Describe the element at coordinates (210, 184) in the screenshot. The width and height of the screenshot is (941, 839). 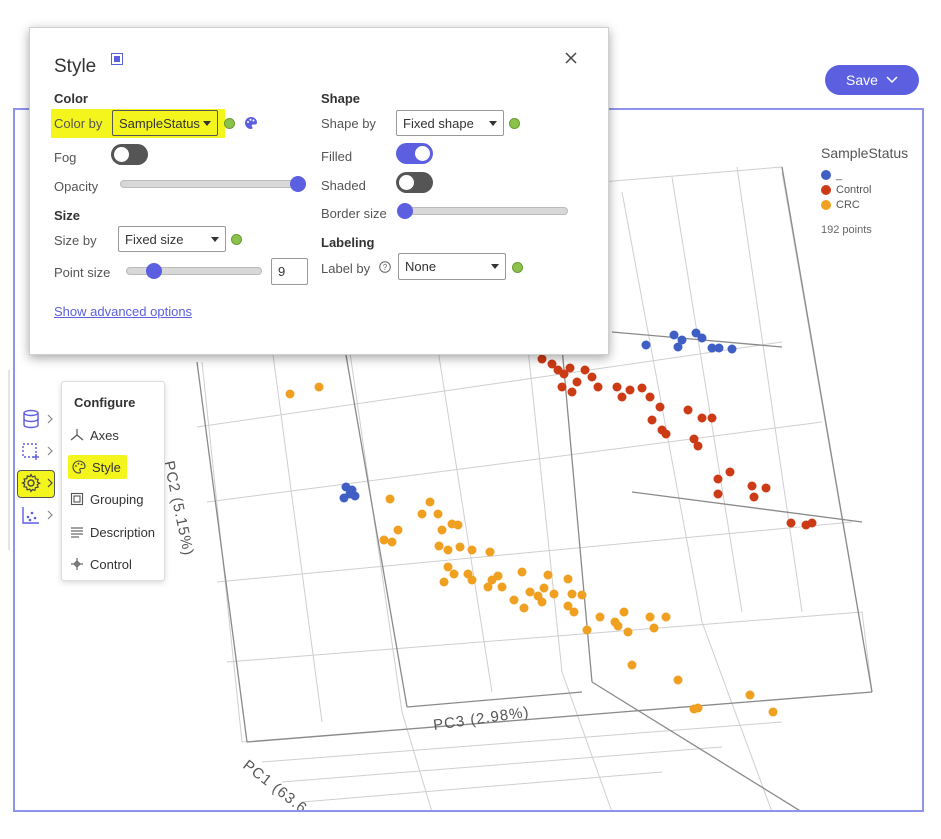
I see `opacity-slider` at that location.